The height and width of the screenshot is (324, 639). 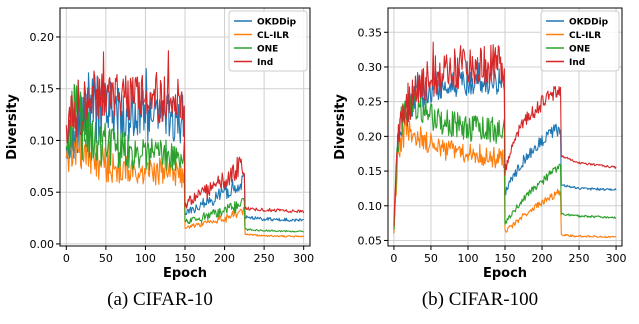 What do you see at coordinates (370, 32) in the screenshot?
I see `y-tick-label: 0.35` at bounding box center [370, 32].